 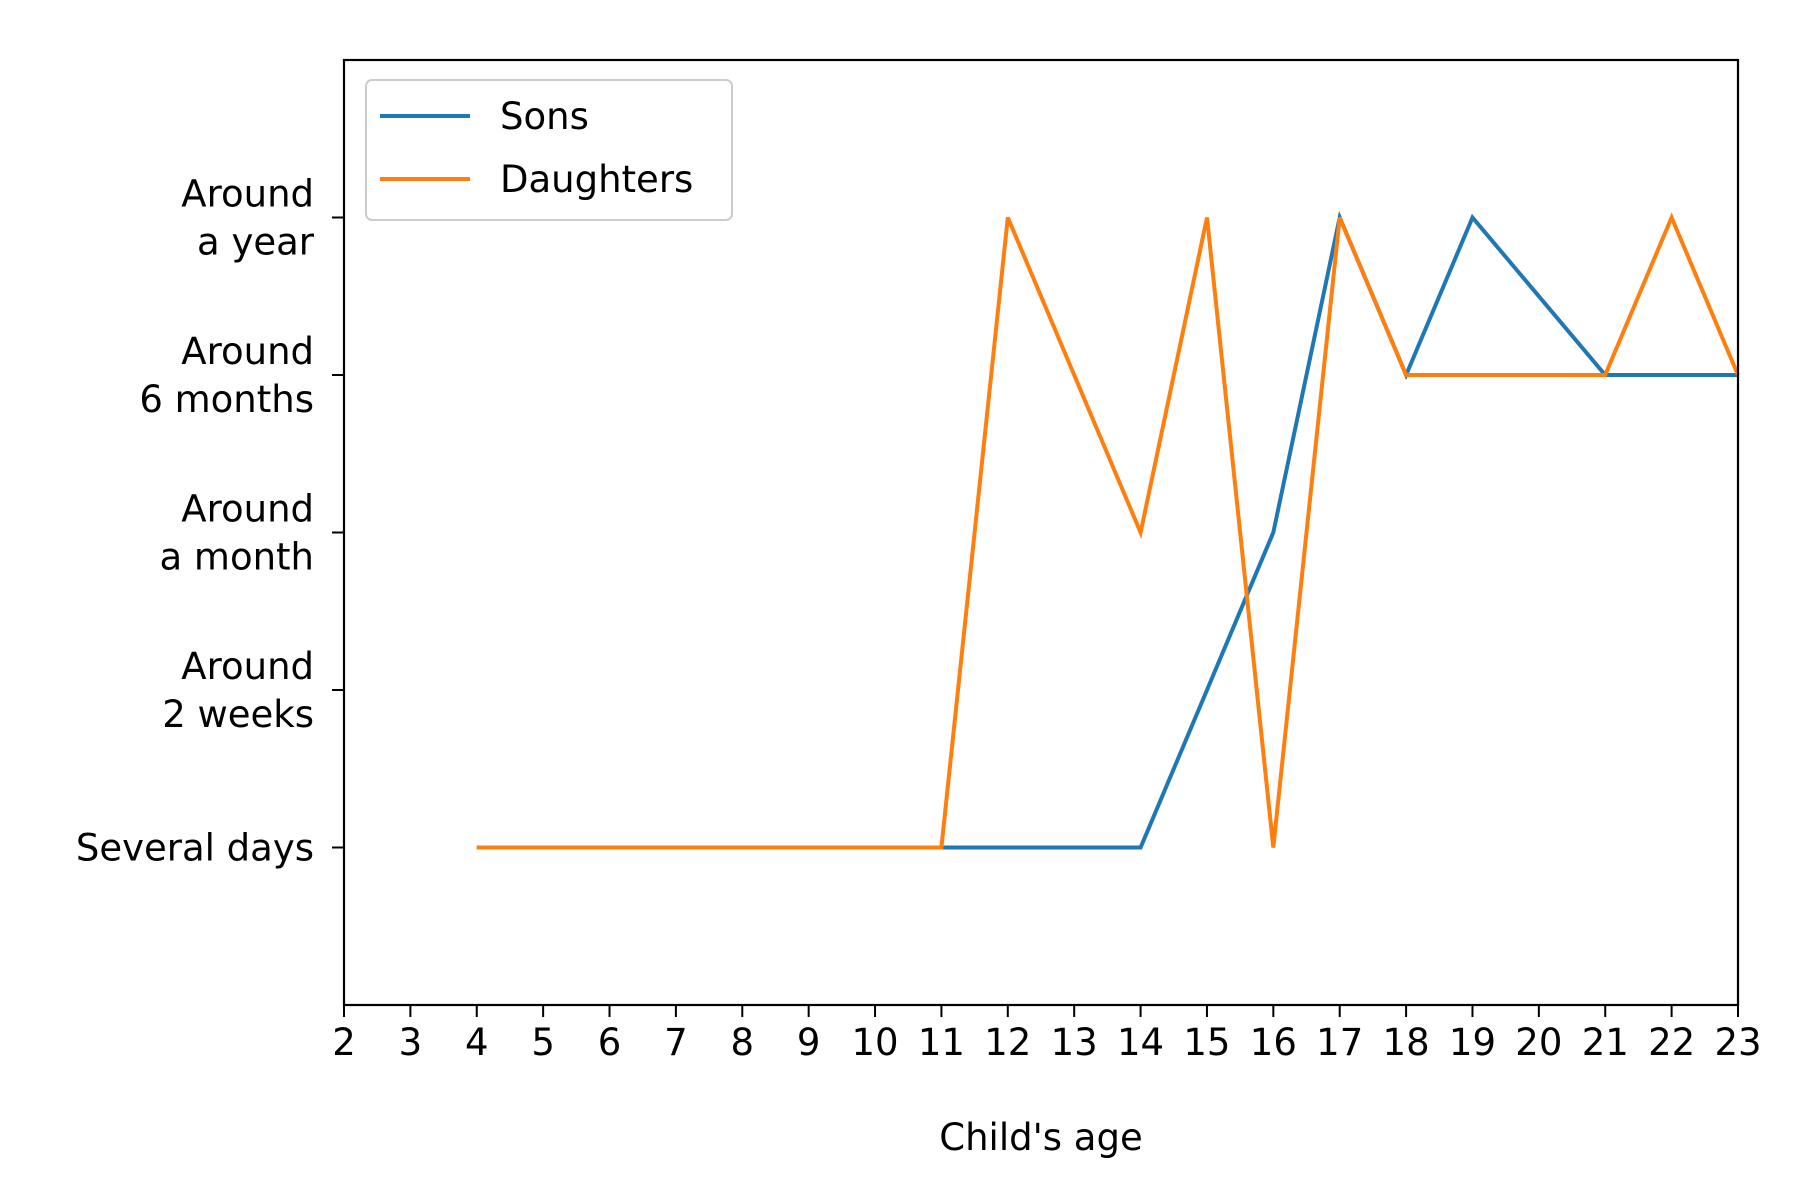 I want to click on x-tick-label: 14, so click(x=1140, y=1042).